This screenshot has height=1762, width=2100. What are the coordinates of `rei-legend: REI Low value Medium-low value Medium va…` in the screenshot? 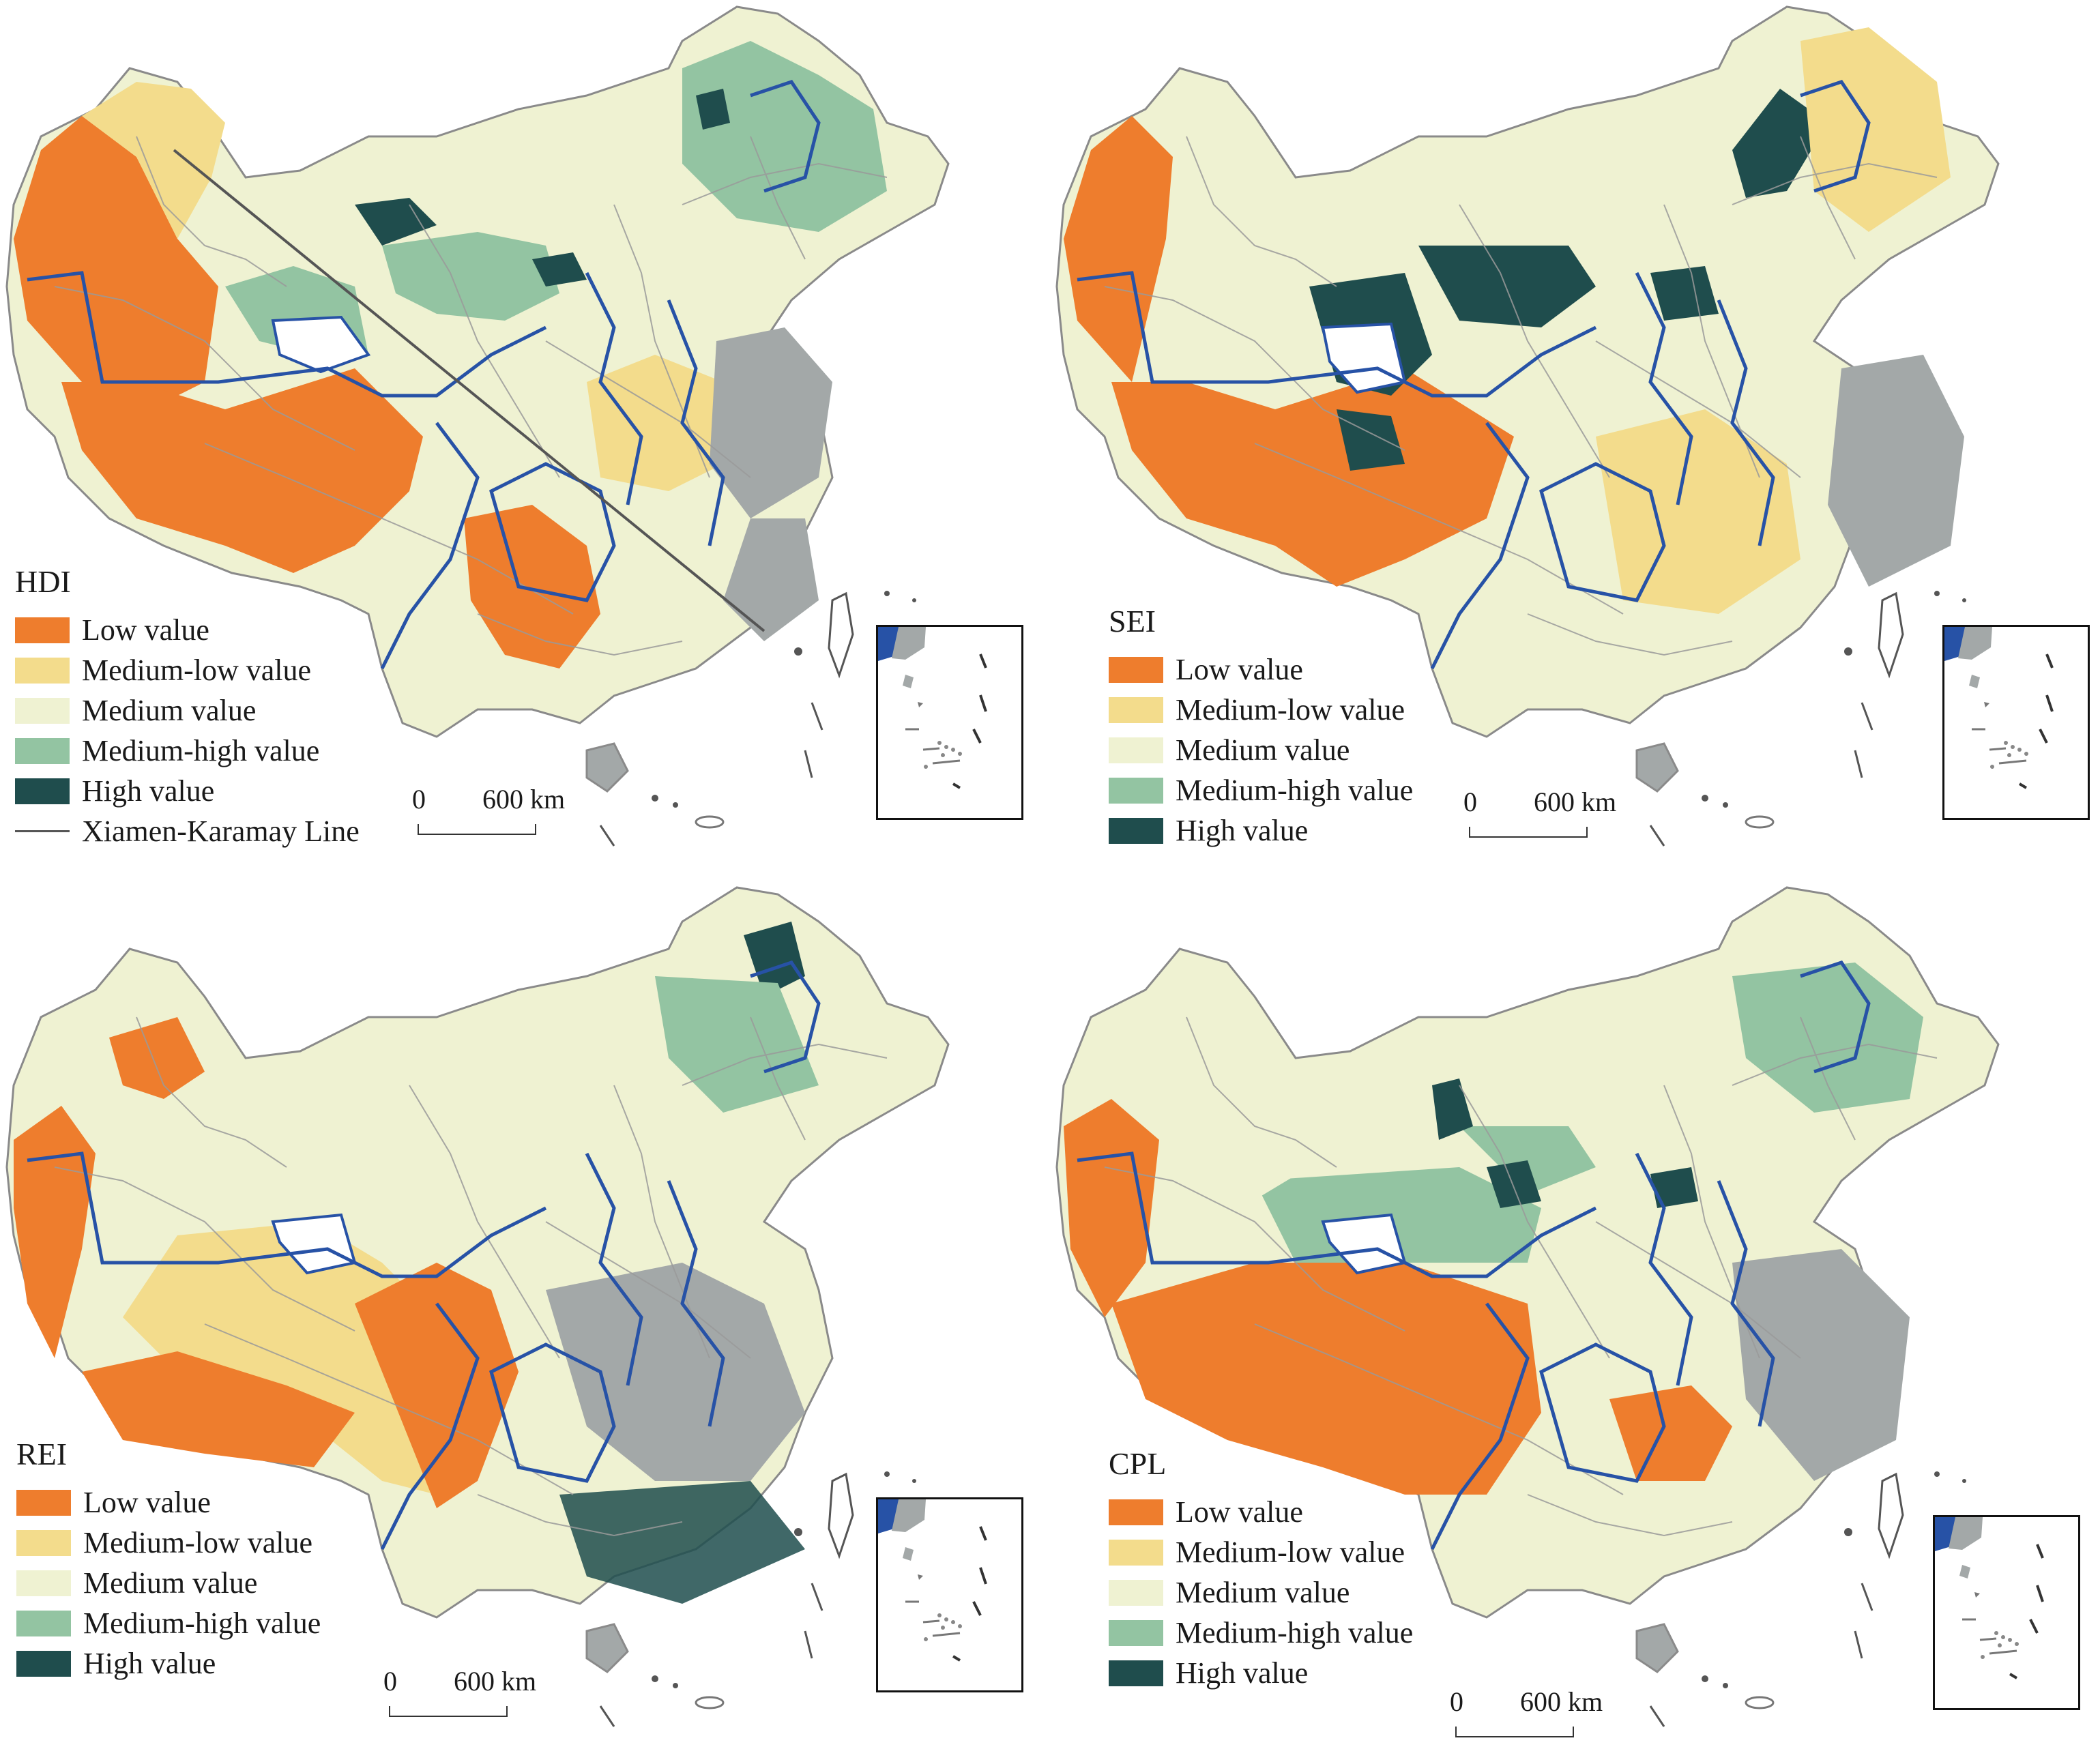 It's located at (168, 1561).